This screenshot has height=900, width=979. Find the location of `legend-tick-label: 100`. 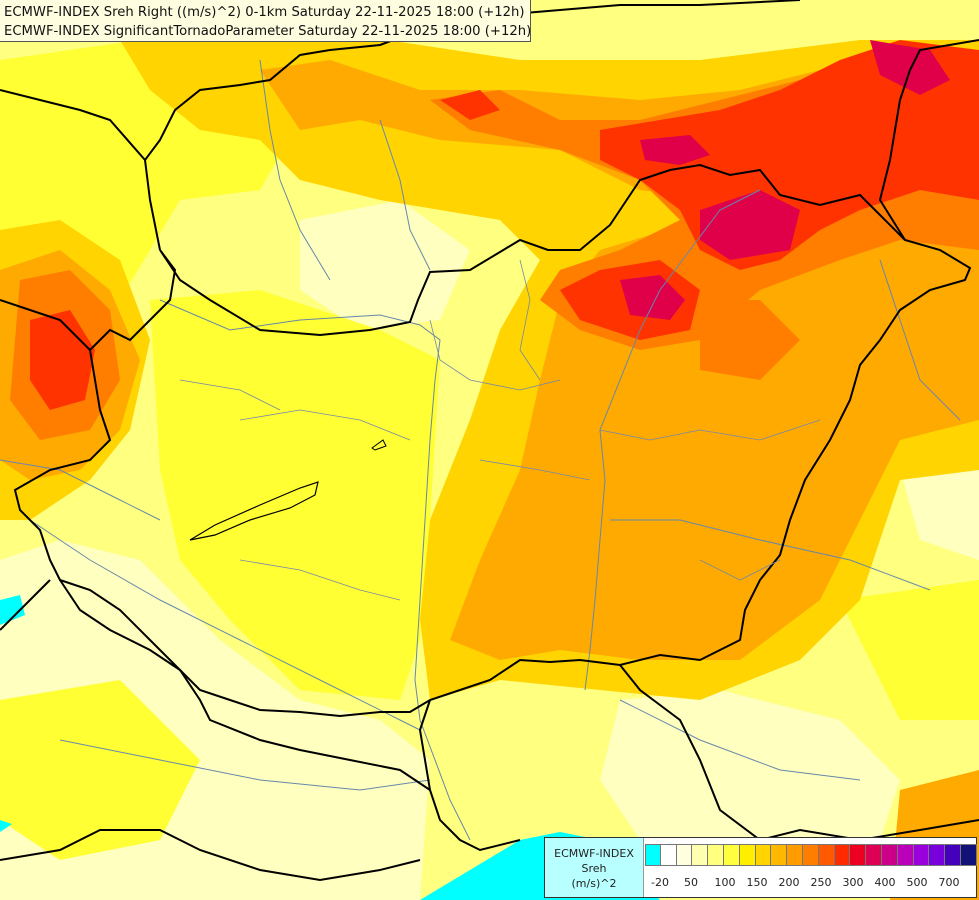

legend-tick-label: 100 is located at coordinates (725, 882).